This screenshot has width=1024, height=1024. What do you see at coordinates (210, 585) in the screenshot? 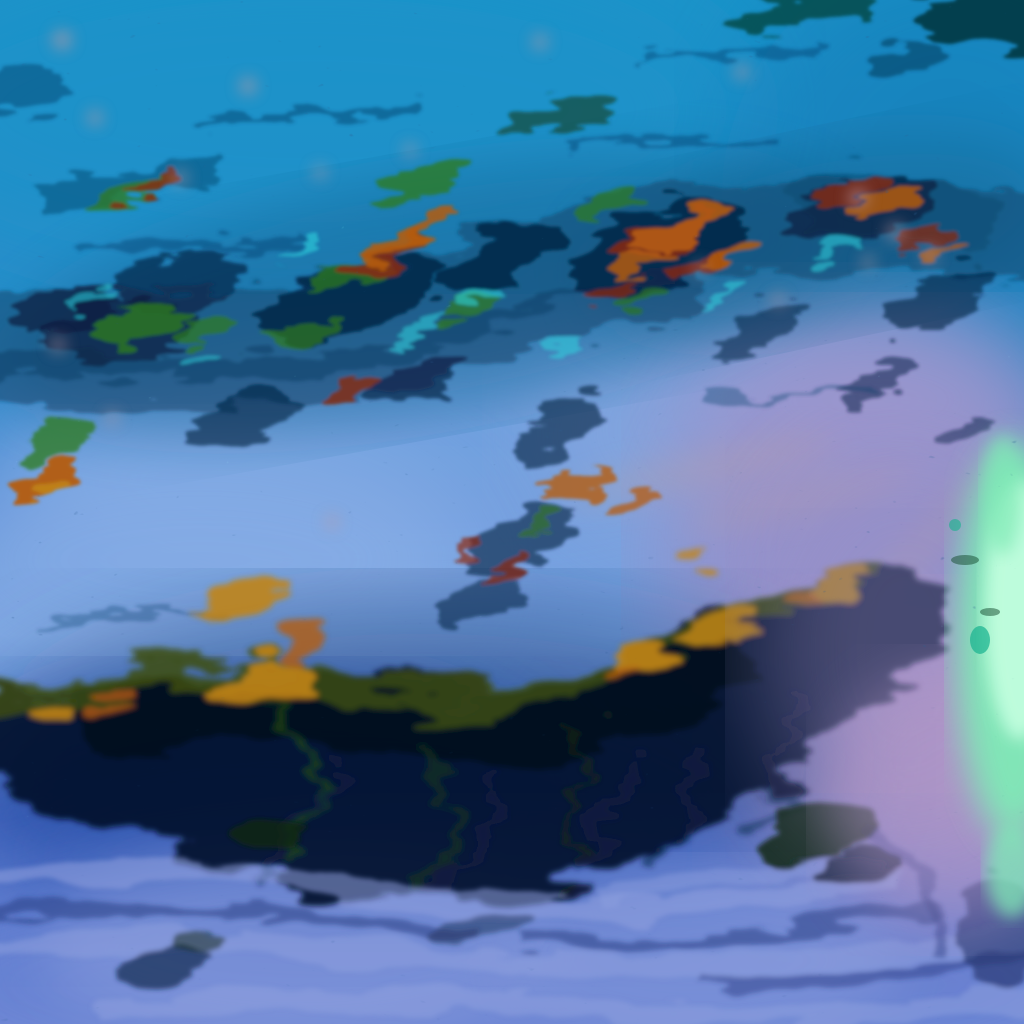
I see `pink-speckle-clearing` at bounding box center [210, 585].